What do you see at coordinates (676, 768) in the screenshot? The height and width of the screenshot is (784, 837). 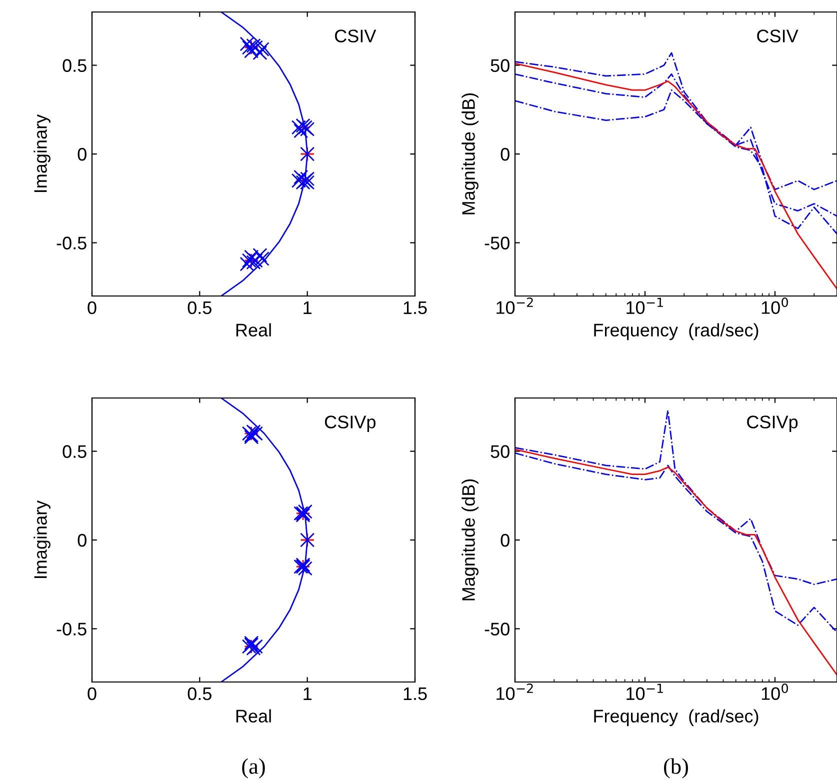 I see `text: (b)` at bounding box center [676, 768].